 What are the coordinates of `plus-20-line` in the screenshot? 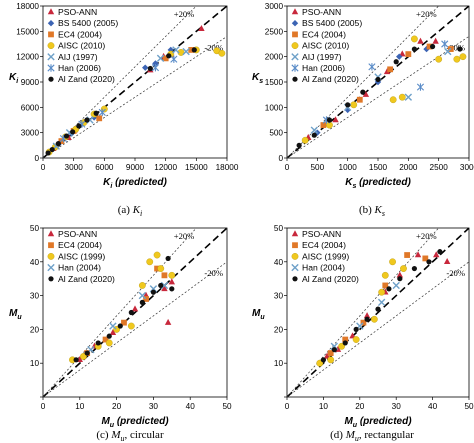 It's located at (363, 312).